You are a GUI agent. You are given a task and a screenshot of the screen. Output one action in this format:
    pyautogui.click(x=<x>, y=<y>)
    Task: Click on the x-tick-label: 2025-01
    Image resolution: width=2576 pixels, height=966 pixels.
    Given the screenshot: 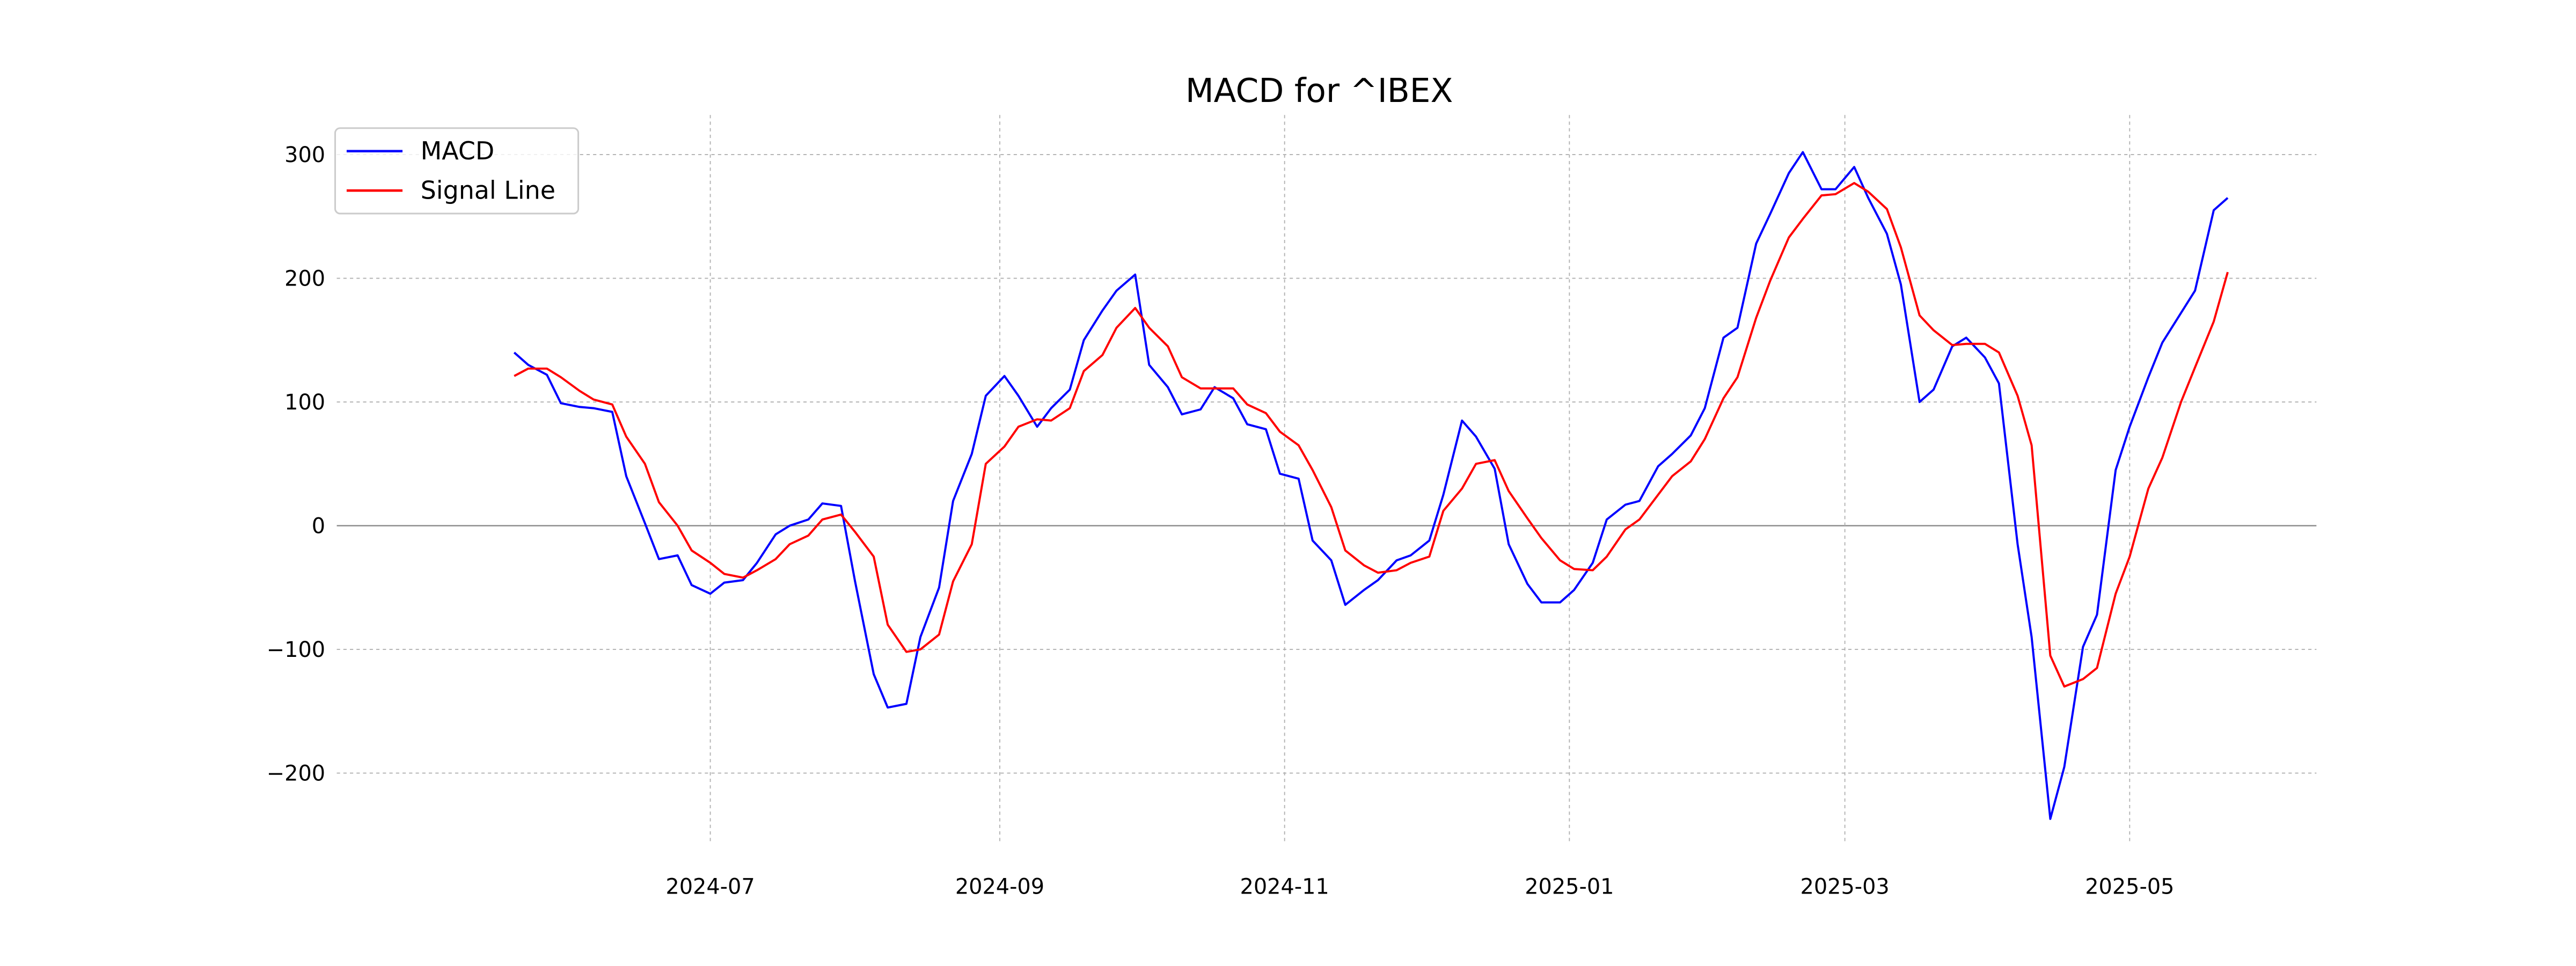 What is the action you would take?
    pyautogui.click(x=1569, y=886)
    